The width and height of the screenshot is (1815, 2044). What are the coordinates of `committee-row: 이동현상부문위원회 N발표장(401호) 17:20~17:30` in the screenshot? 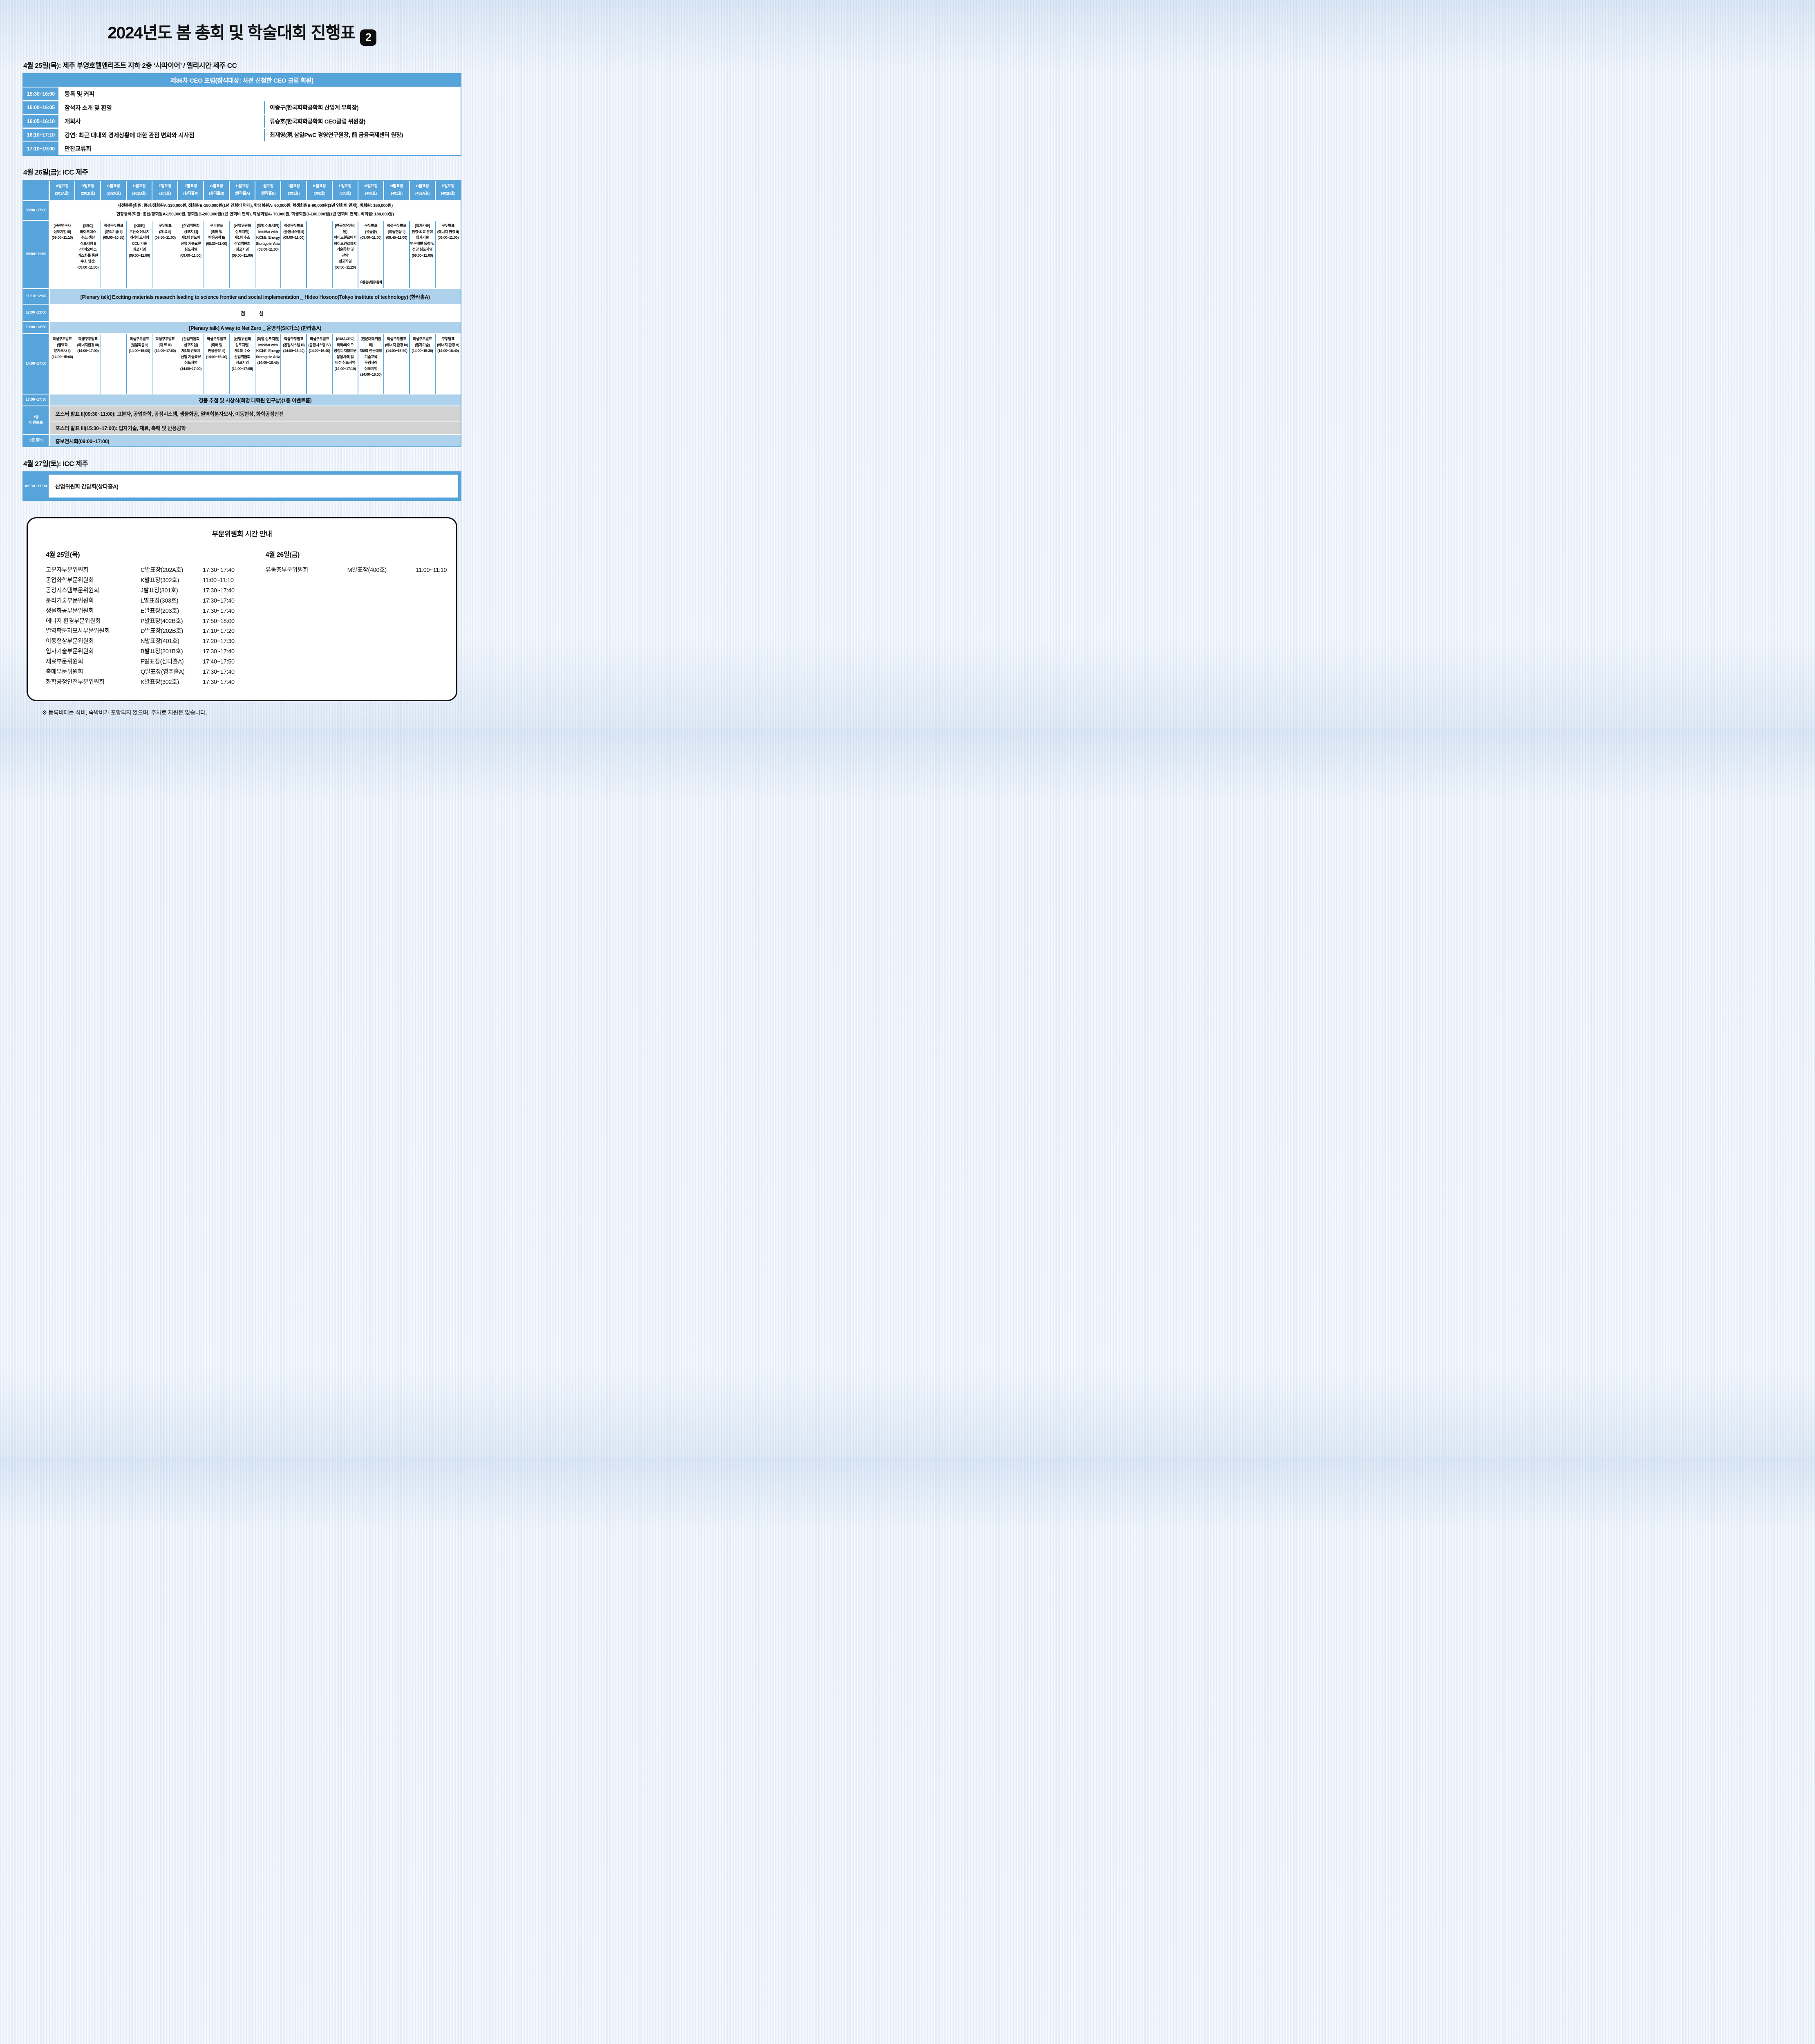 It's located at (140, 641).